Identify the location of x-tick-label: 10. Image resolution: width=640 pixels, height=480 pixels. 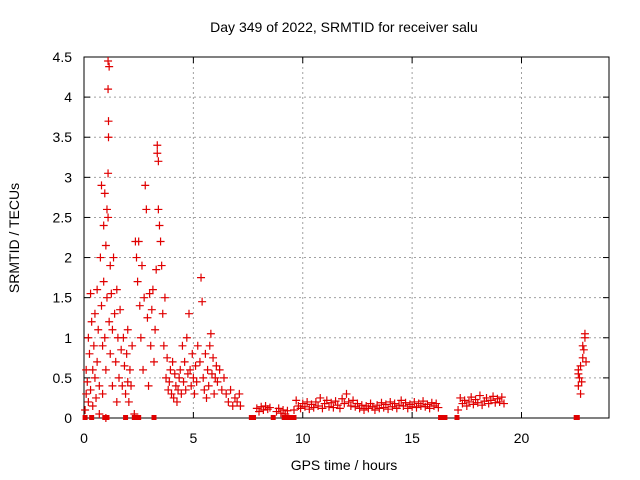
(303, 438).